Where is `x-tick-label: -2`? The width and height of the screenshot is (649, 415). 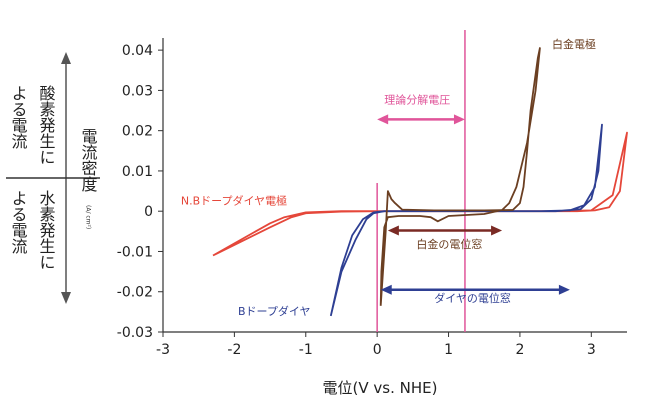 x-tick-label: -2 is located at coordinates (234, 350).